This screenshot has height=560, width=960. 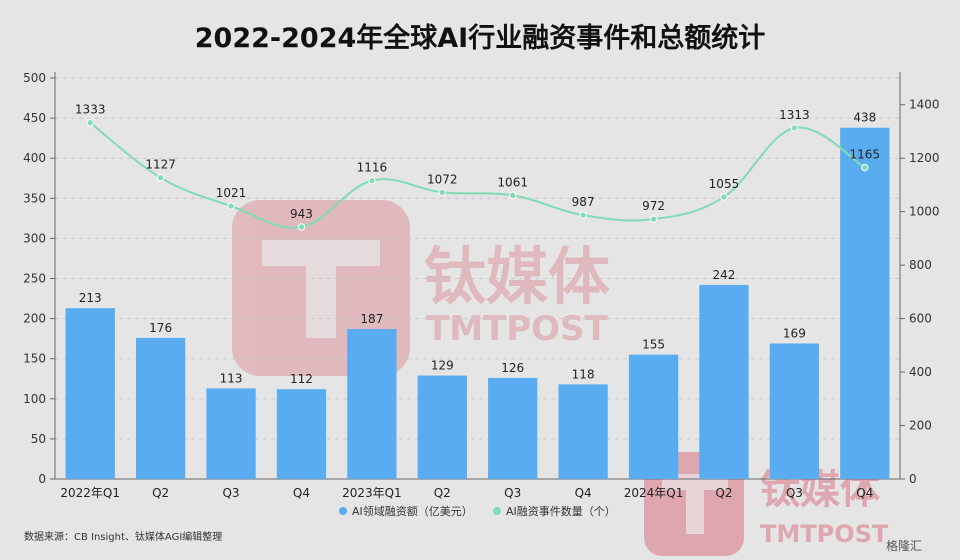 I want to click on x-tick-label: 2022年Q1, so click(x=90, y=493).